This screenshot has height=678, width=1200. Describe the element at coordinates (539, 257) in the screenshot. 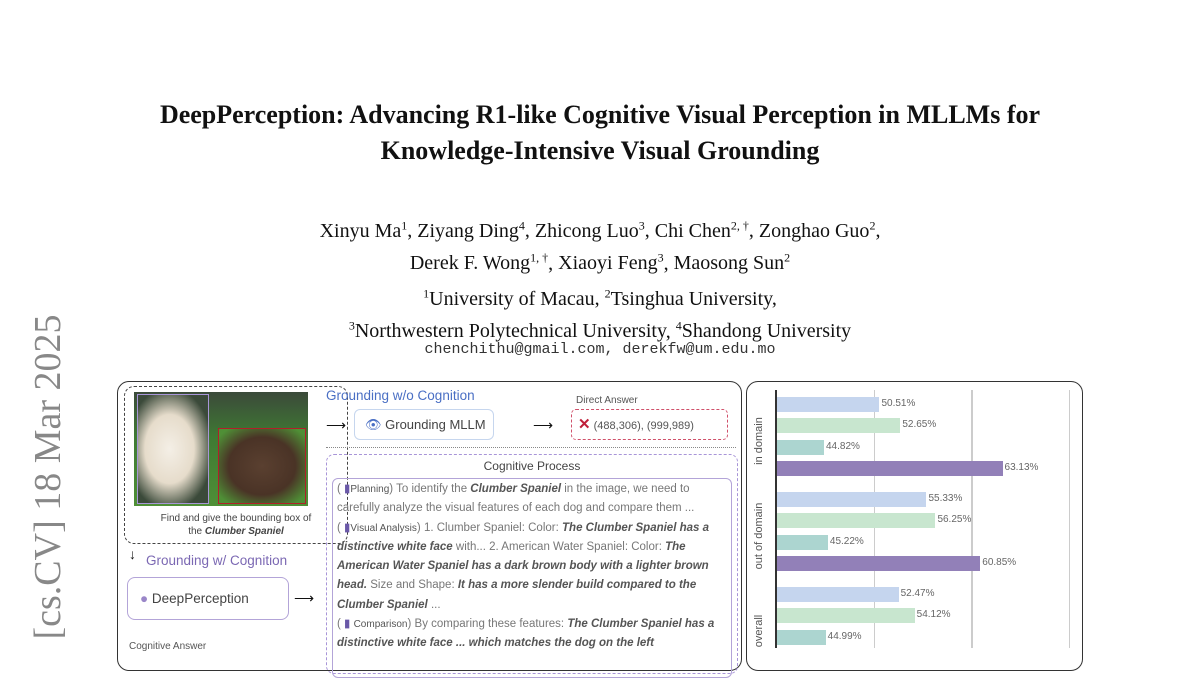

I see `superscript: 1, †` at that location.